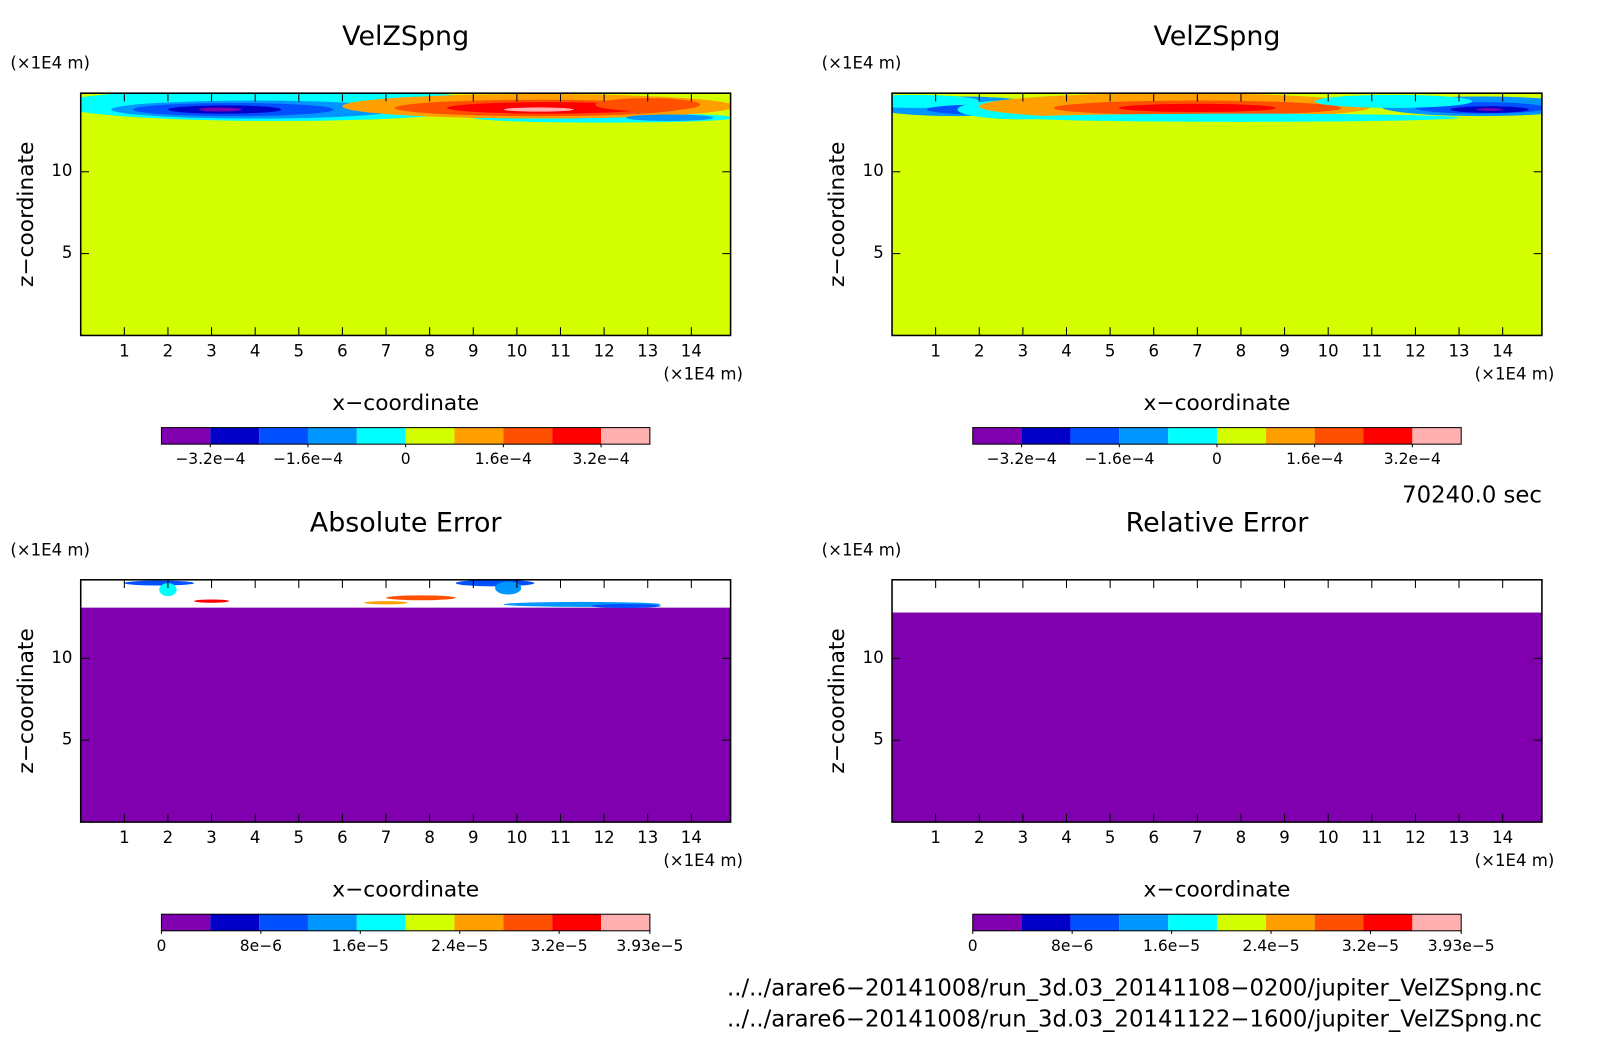 This screenshot has height=1054, width=1604. What do you see at coordinates (1072, 946) in the screenshot?
I see `colorbar-tick-label: 8e−6` at bounding box center [1072, 946].